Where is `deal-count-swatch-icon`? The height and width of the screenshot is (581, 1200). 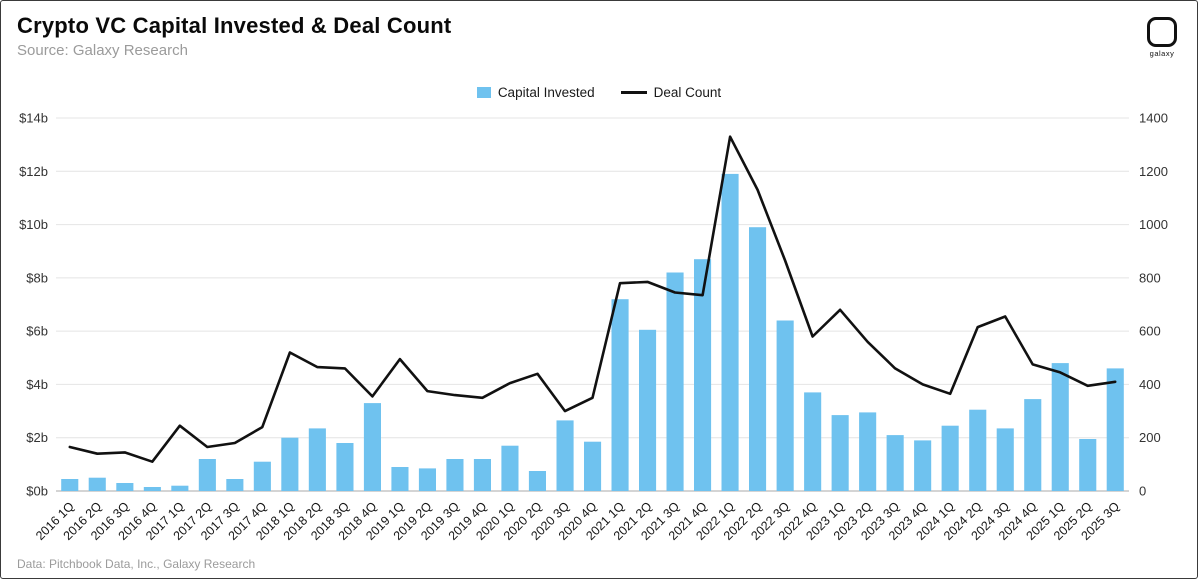 deal-count-swatch-icon is located at coordinates (633, 92).